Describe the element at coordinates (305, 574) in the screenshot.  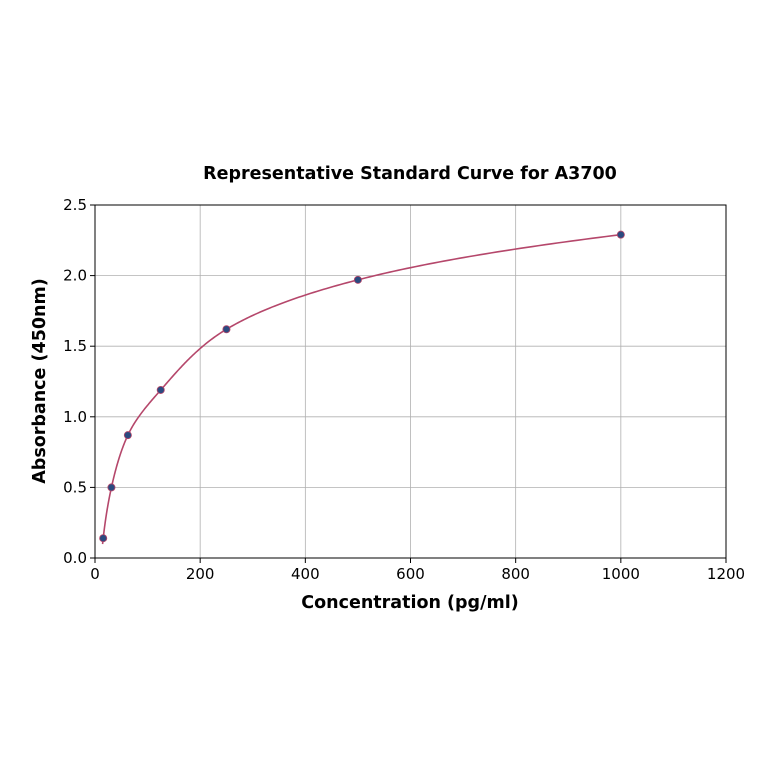
I see `x-tick-label: 400` at that location.